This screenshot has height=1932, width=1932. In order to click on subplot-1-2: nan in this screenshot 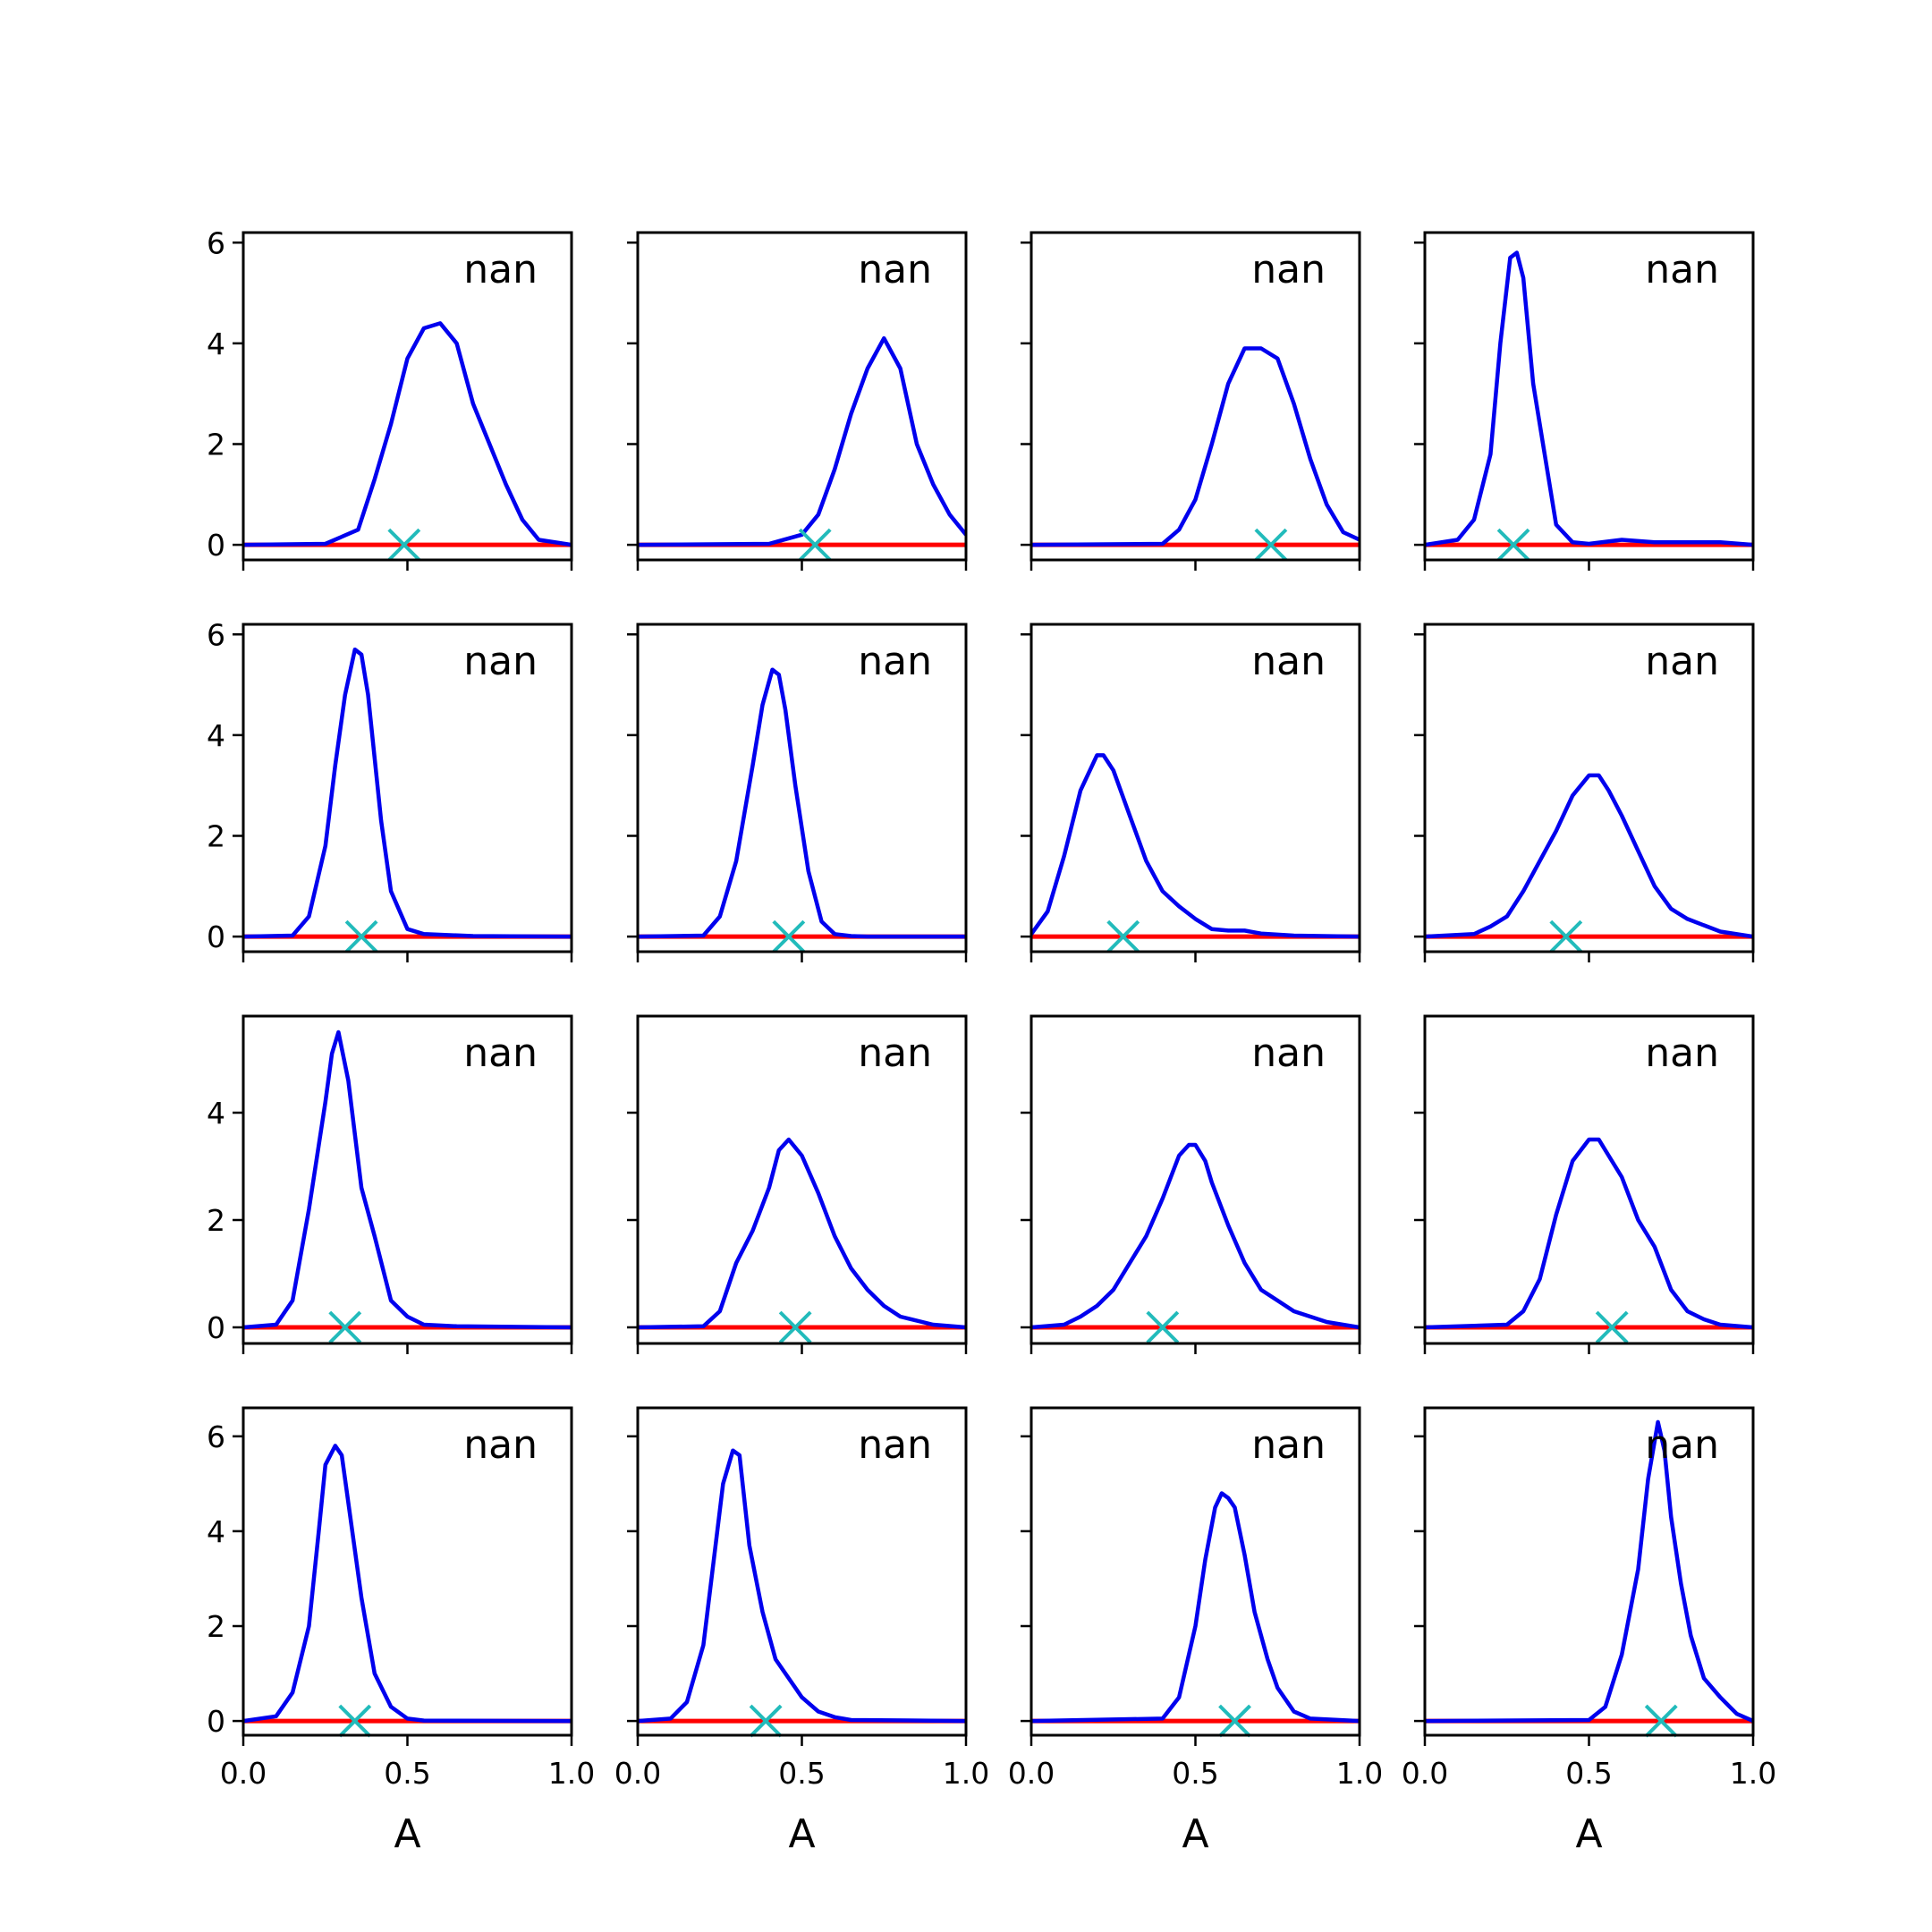, I will do `click(797, 401)`.